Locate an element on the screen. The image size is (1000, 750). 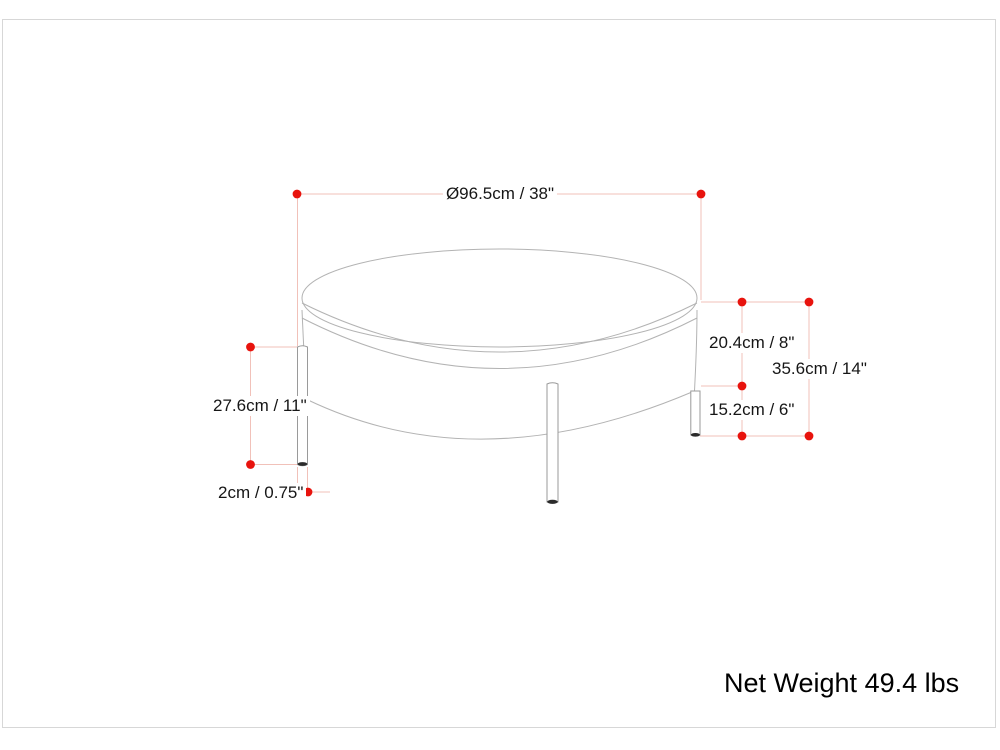
table-drawing is located at coordinates (499, 344).